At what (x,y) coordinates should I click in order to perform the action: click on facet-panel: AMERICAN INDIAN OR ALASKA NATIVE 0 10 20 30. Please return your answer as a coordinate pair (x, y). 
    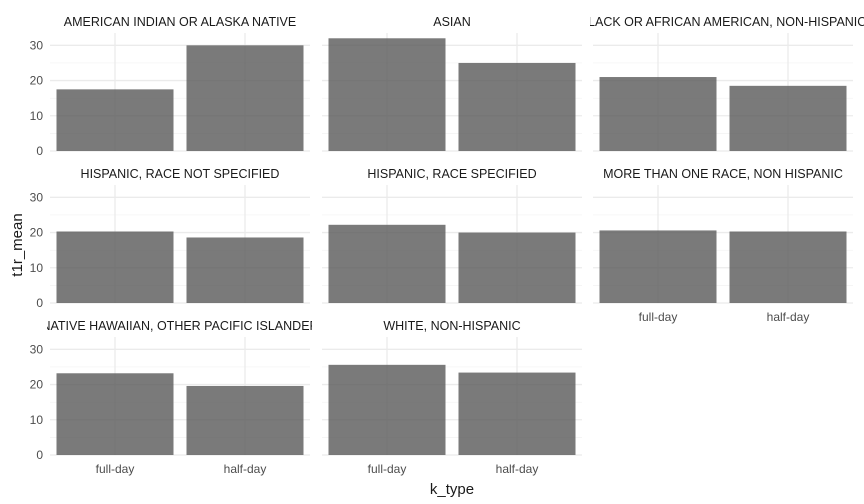
    Looking at the image, I should click on (170, 86).